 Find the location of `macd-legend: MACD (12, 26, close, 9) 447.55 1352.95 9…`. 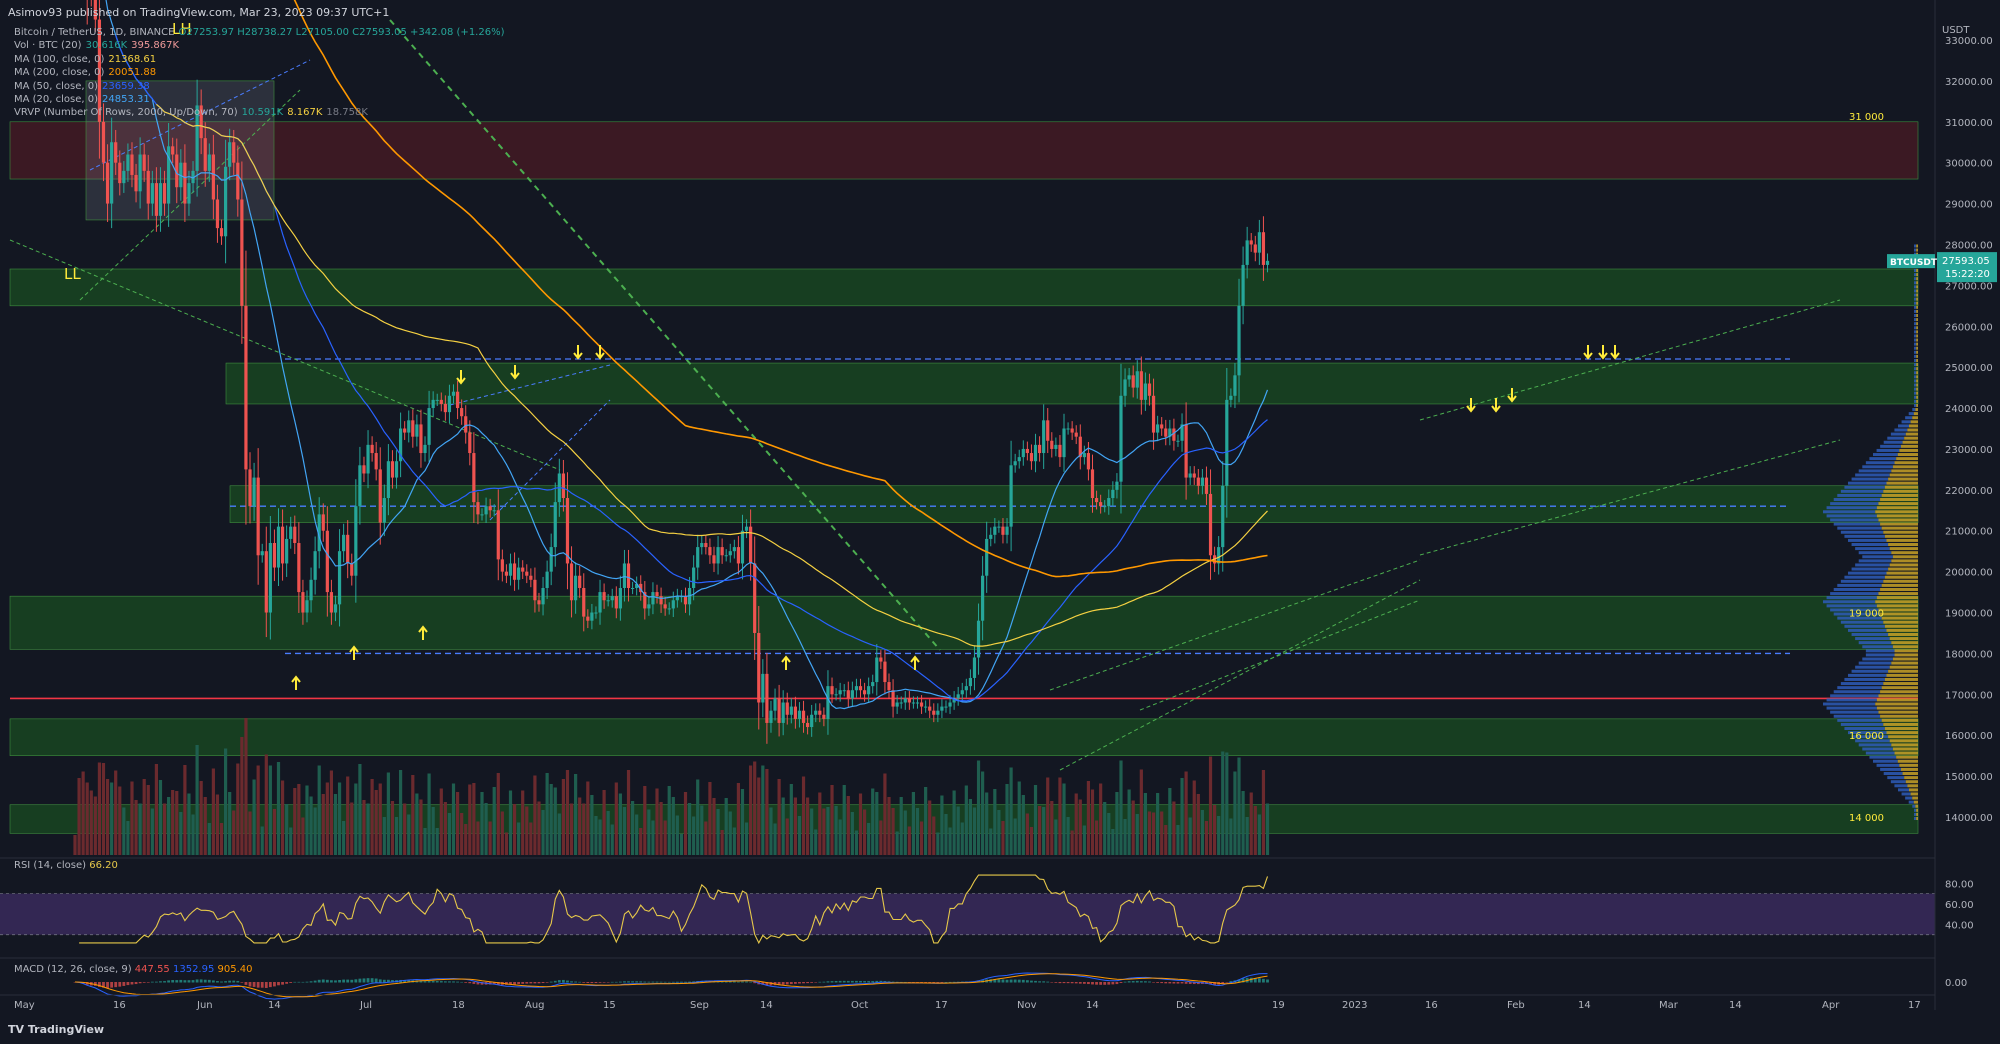

macd-legend: MACD (12, 26, close, 9) 447.55 1352.95 9… is located at coordinates (133, 969).